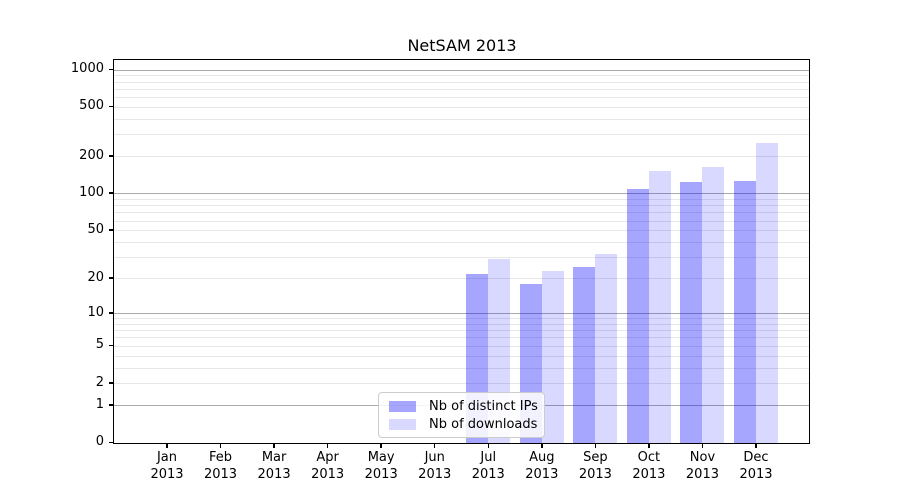 The height and width of the screenshot is (500, 900). I want to click on y-tick-label: 200, so click(91, 155).